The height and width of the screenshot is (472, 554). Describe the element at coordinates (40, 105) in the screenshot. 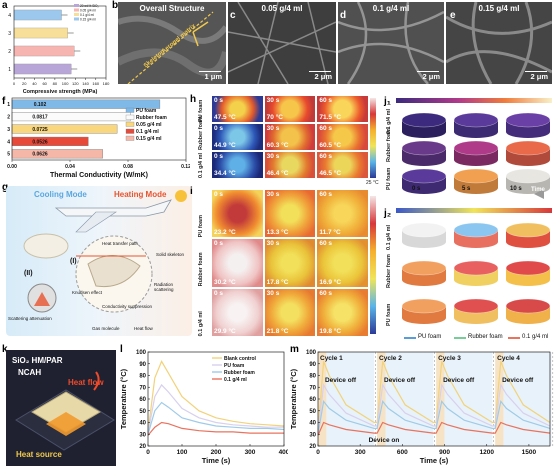

I see `data-label-f-1: 0.102` at that location.